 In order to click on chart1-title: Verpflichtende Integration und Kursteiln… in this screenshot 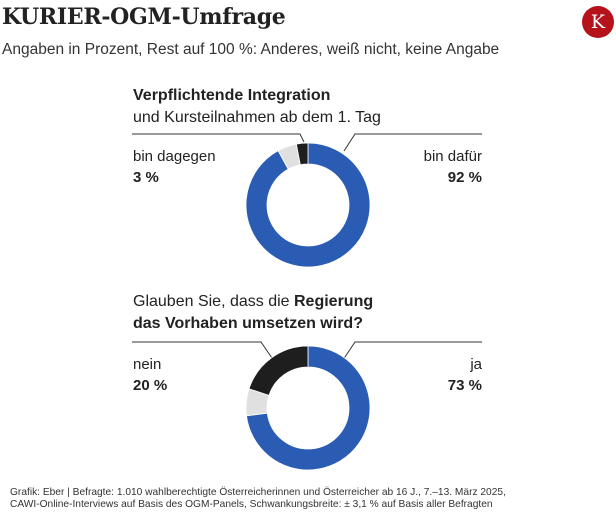, I will do `click(257, 107)`.